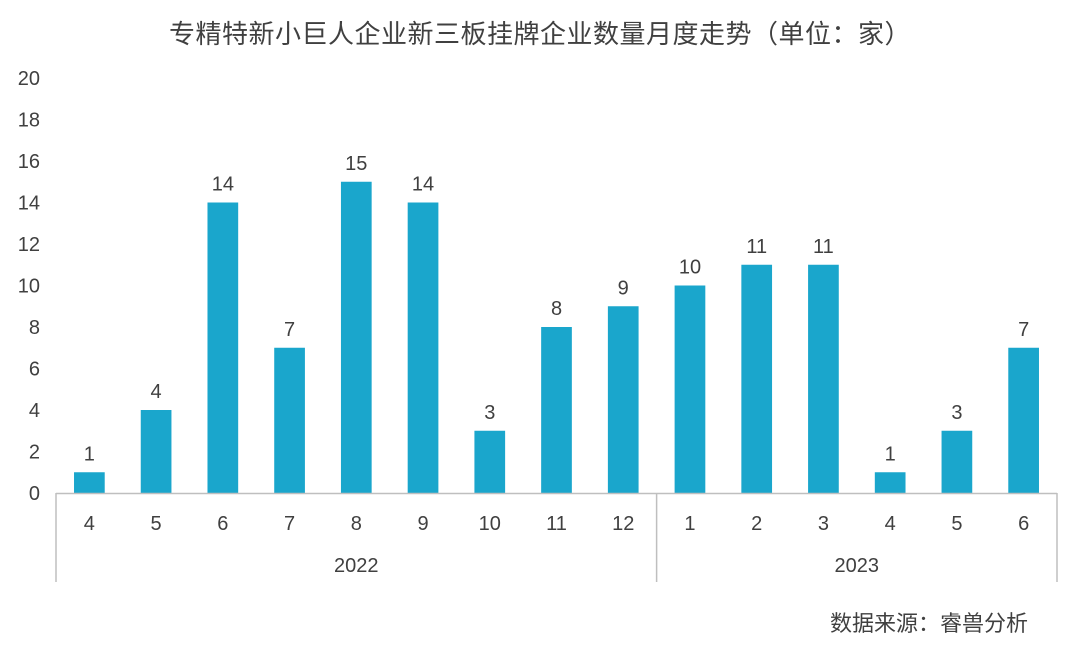 The width and height of the screenshot is (1080, 648). I want to click on y-axis: 0 2 4 6 8 10 12 14 16 18 20, so click(29, 286).